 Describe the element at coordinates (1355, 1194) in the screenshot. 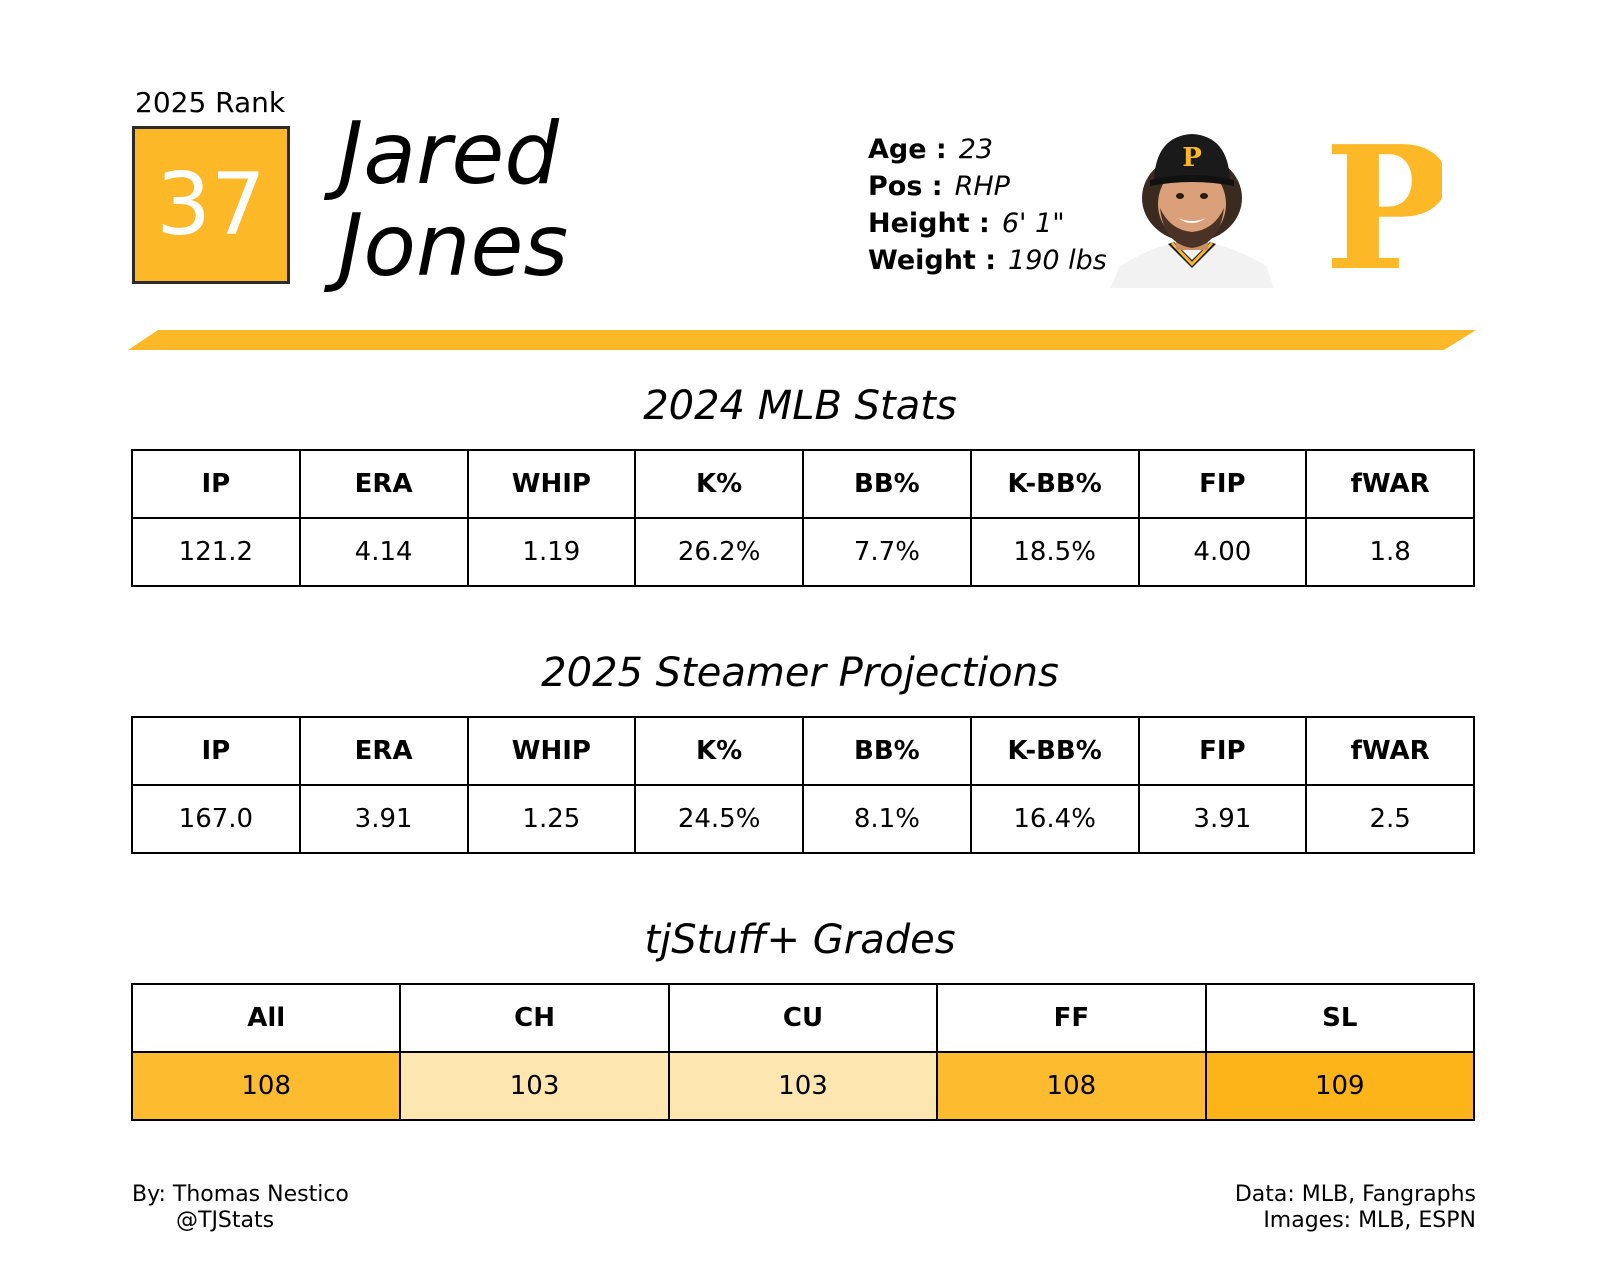

I see `footer-data-source: Data: MLB, Fangraphs` at that location.